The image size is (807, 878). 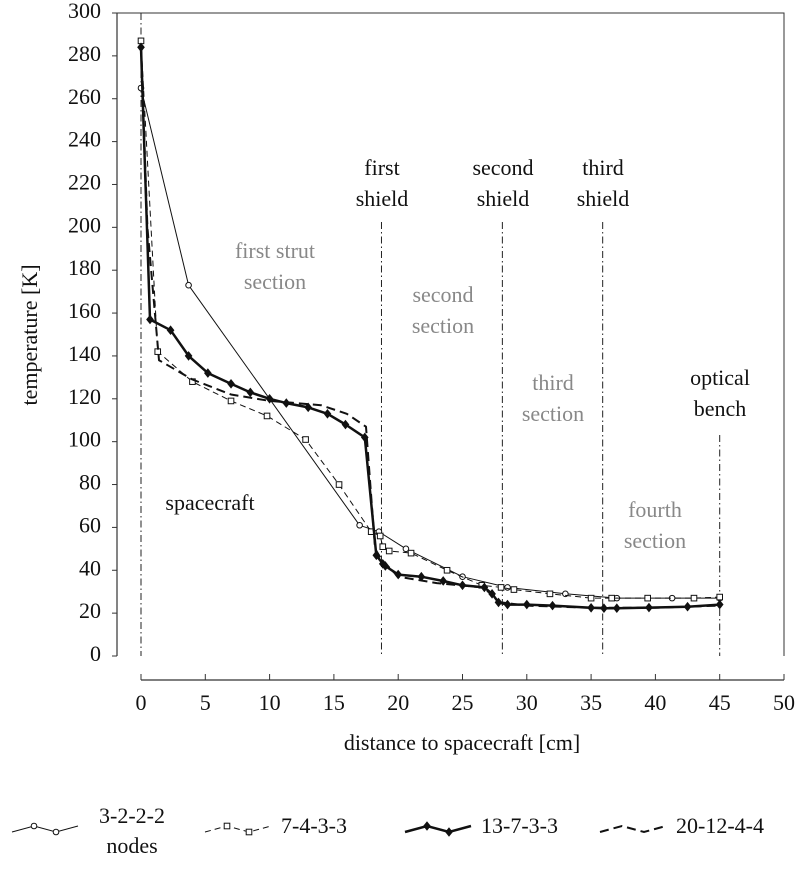 What do you see at coordinates (275, 825) in the screenshot?
I see `legend-item: 7-4-3-3` at bounding box center [275, 825].